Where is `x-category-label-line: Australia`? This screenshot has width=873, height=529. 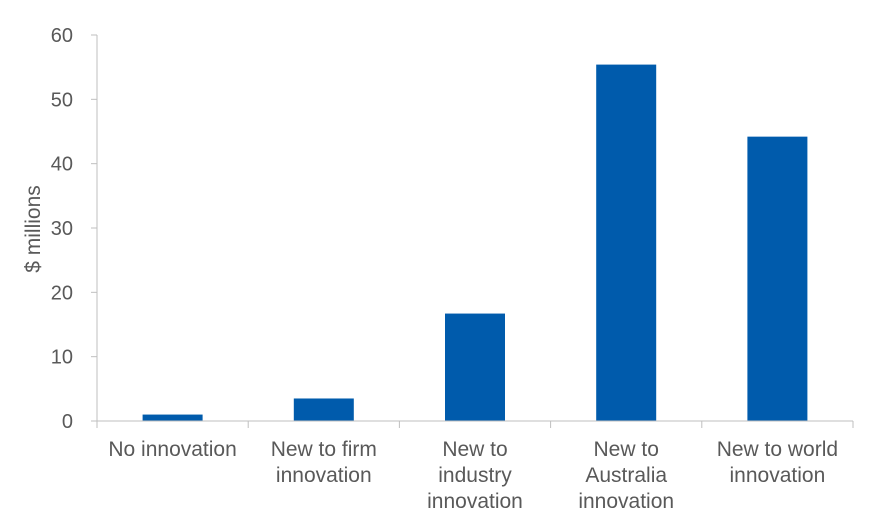
x-category-label-line: Australia is located at coordinates (626, 475).